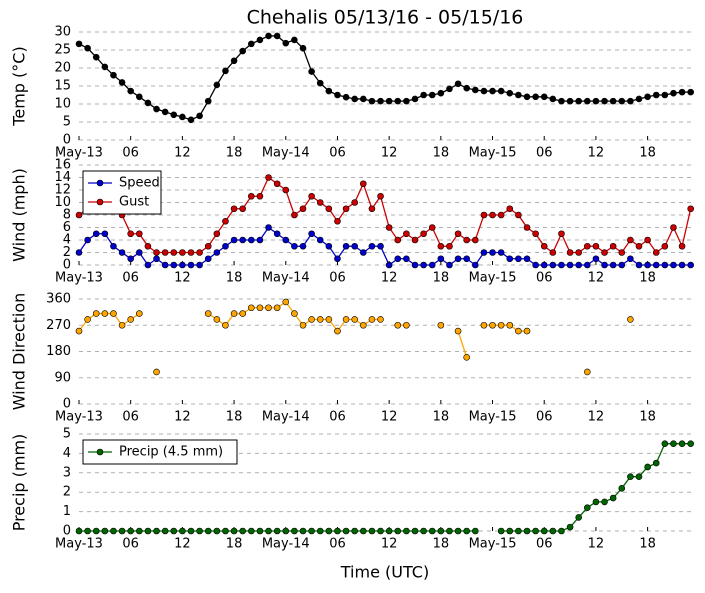 This screenshot has height=593, width=705. What do you see at coordinates (139, 183) in the screenshot?
I see `legend-label: Speed` at bounding box center [139, 183].